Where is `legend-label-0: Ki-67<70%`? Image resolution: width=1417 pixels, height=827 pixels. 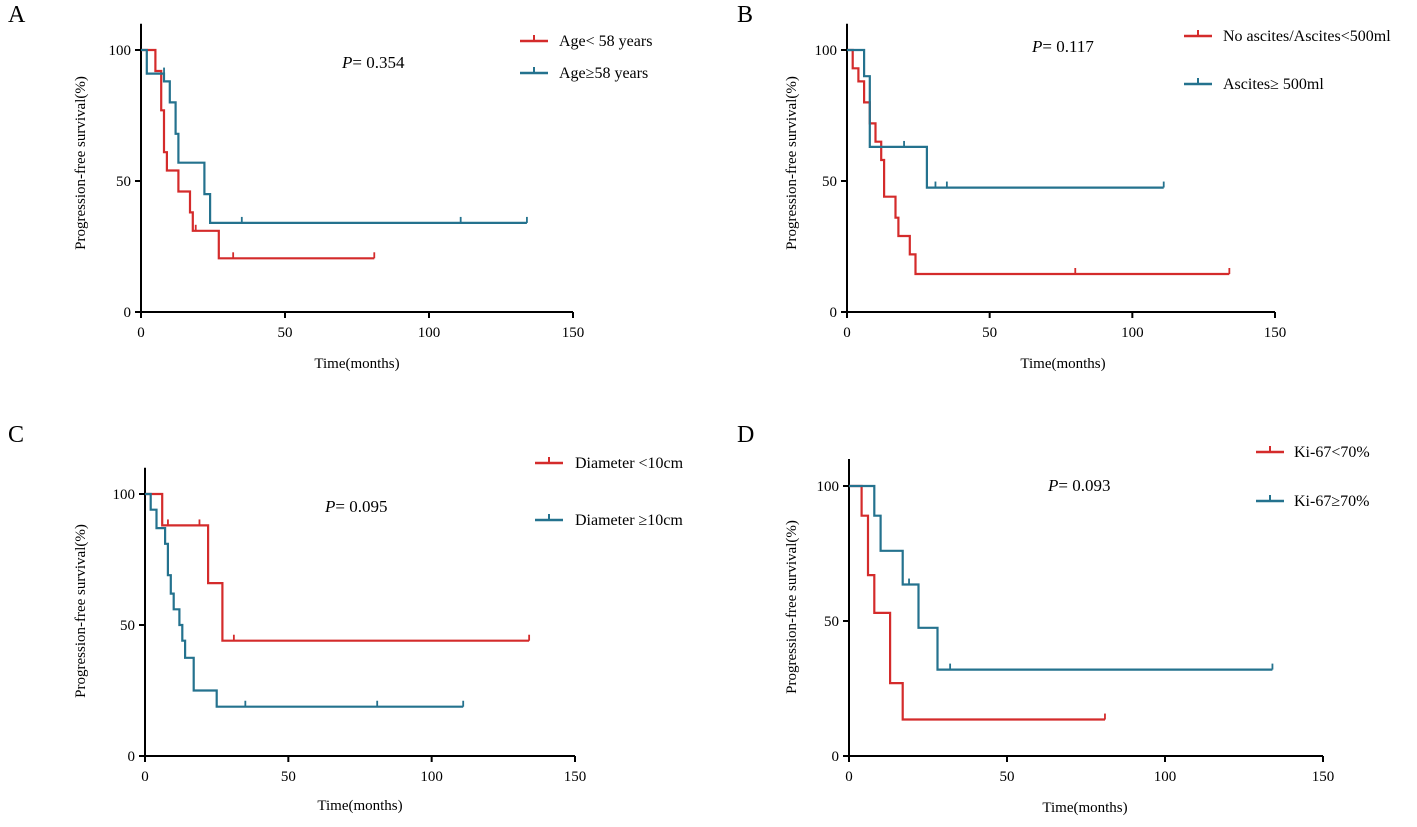 legend-label-0: Ki-67<70% is located at coordinates (1332, 452).